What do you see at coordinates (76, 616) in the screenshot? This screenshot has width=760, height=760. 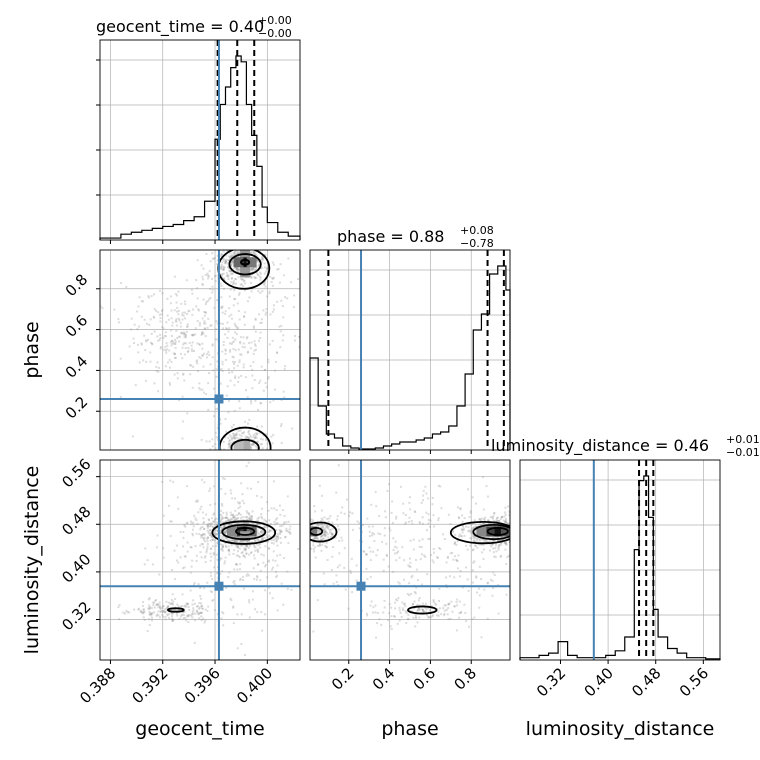 I see `y-tick-label: 0.32` at bounding box center [76, 616].